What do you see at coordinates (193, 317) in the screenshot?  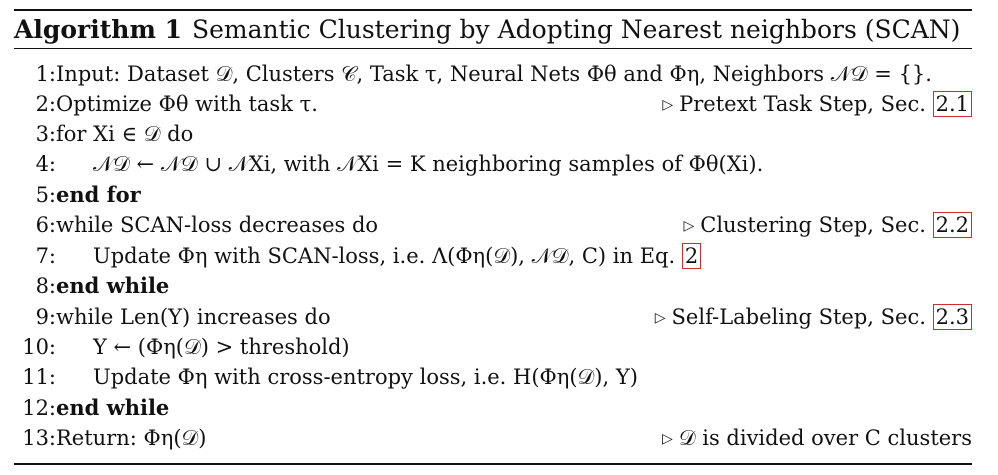 I see `line-text: while Len(Y) increases do` at bounding box center [193, 317].